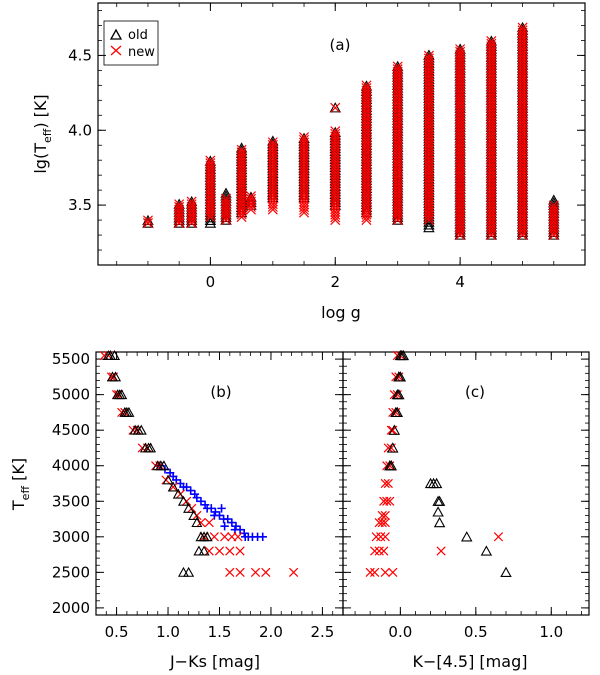 The height and width of the screenshot is (675, 600). I want to click on panel-b-points, so click(199, 463).